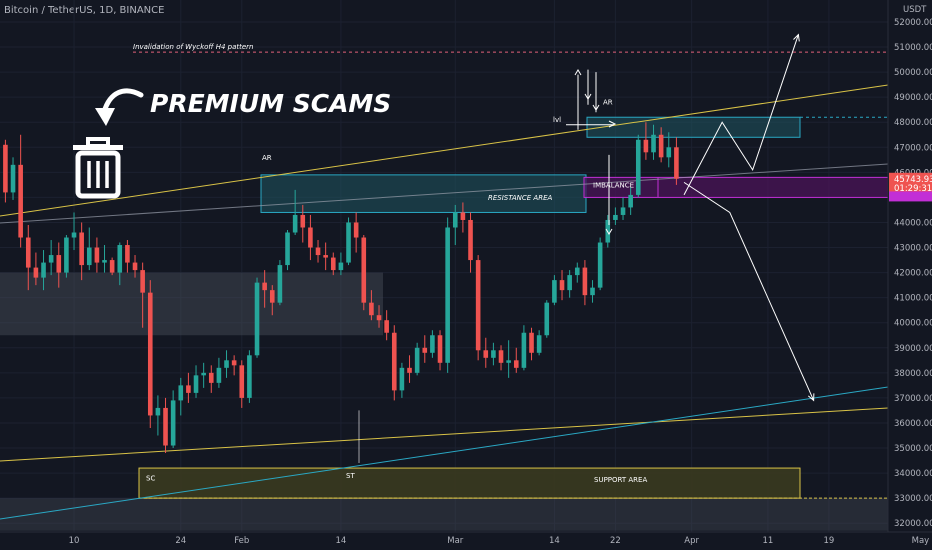  I want to click on y-tick-label: 50000.00, so click(913, 73).